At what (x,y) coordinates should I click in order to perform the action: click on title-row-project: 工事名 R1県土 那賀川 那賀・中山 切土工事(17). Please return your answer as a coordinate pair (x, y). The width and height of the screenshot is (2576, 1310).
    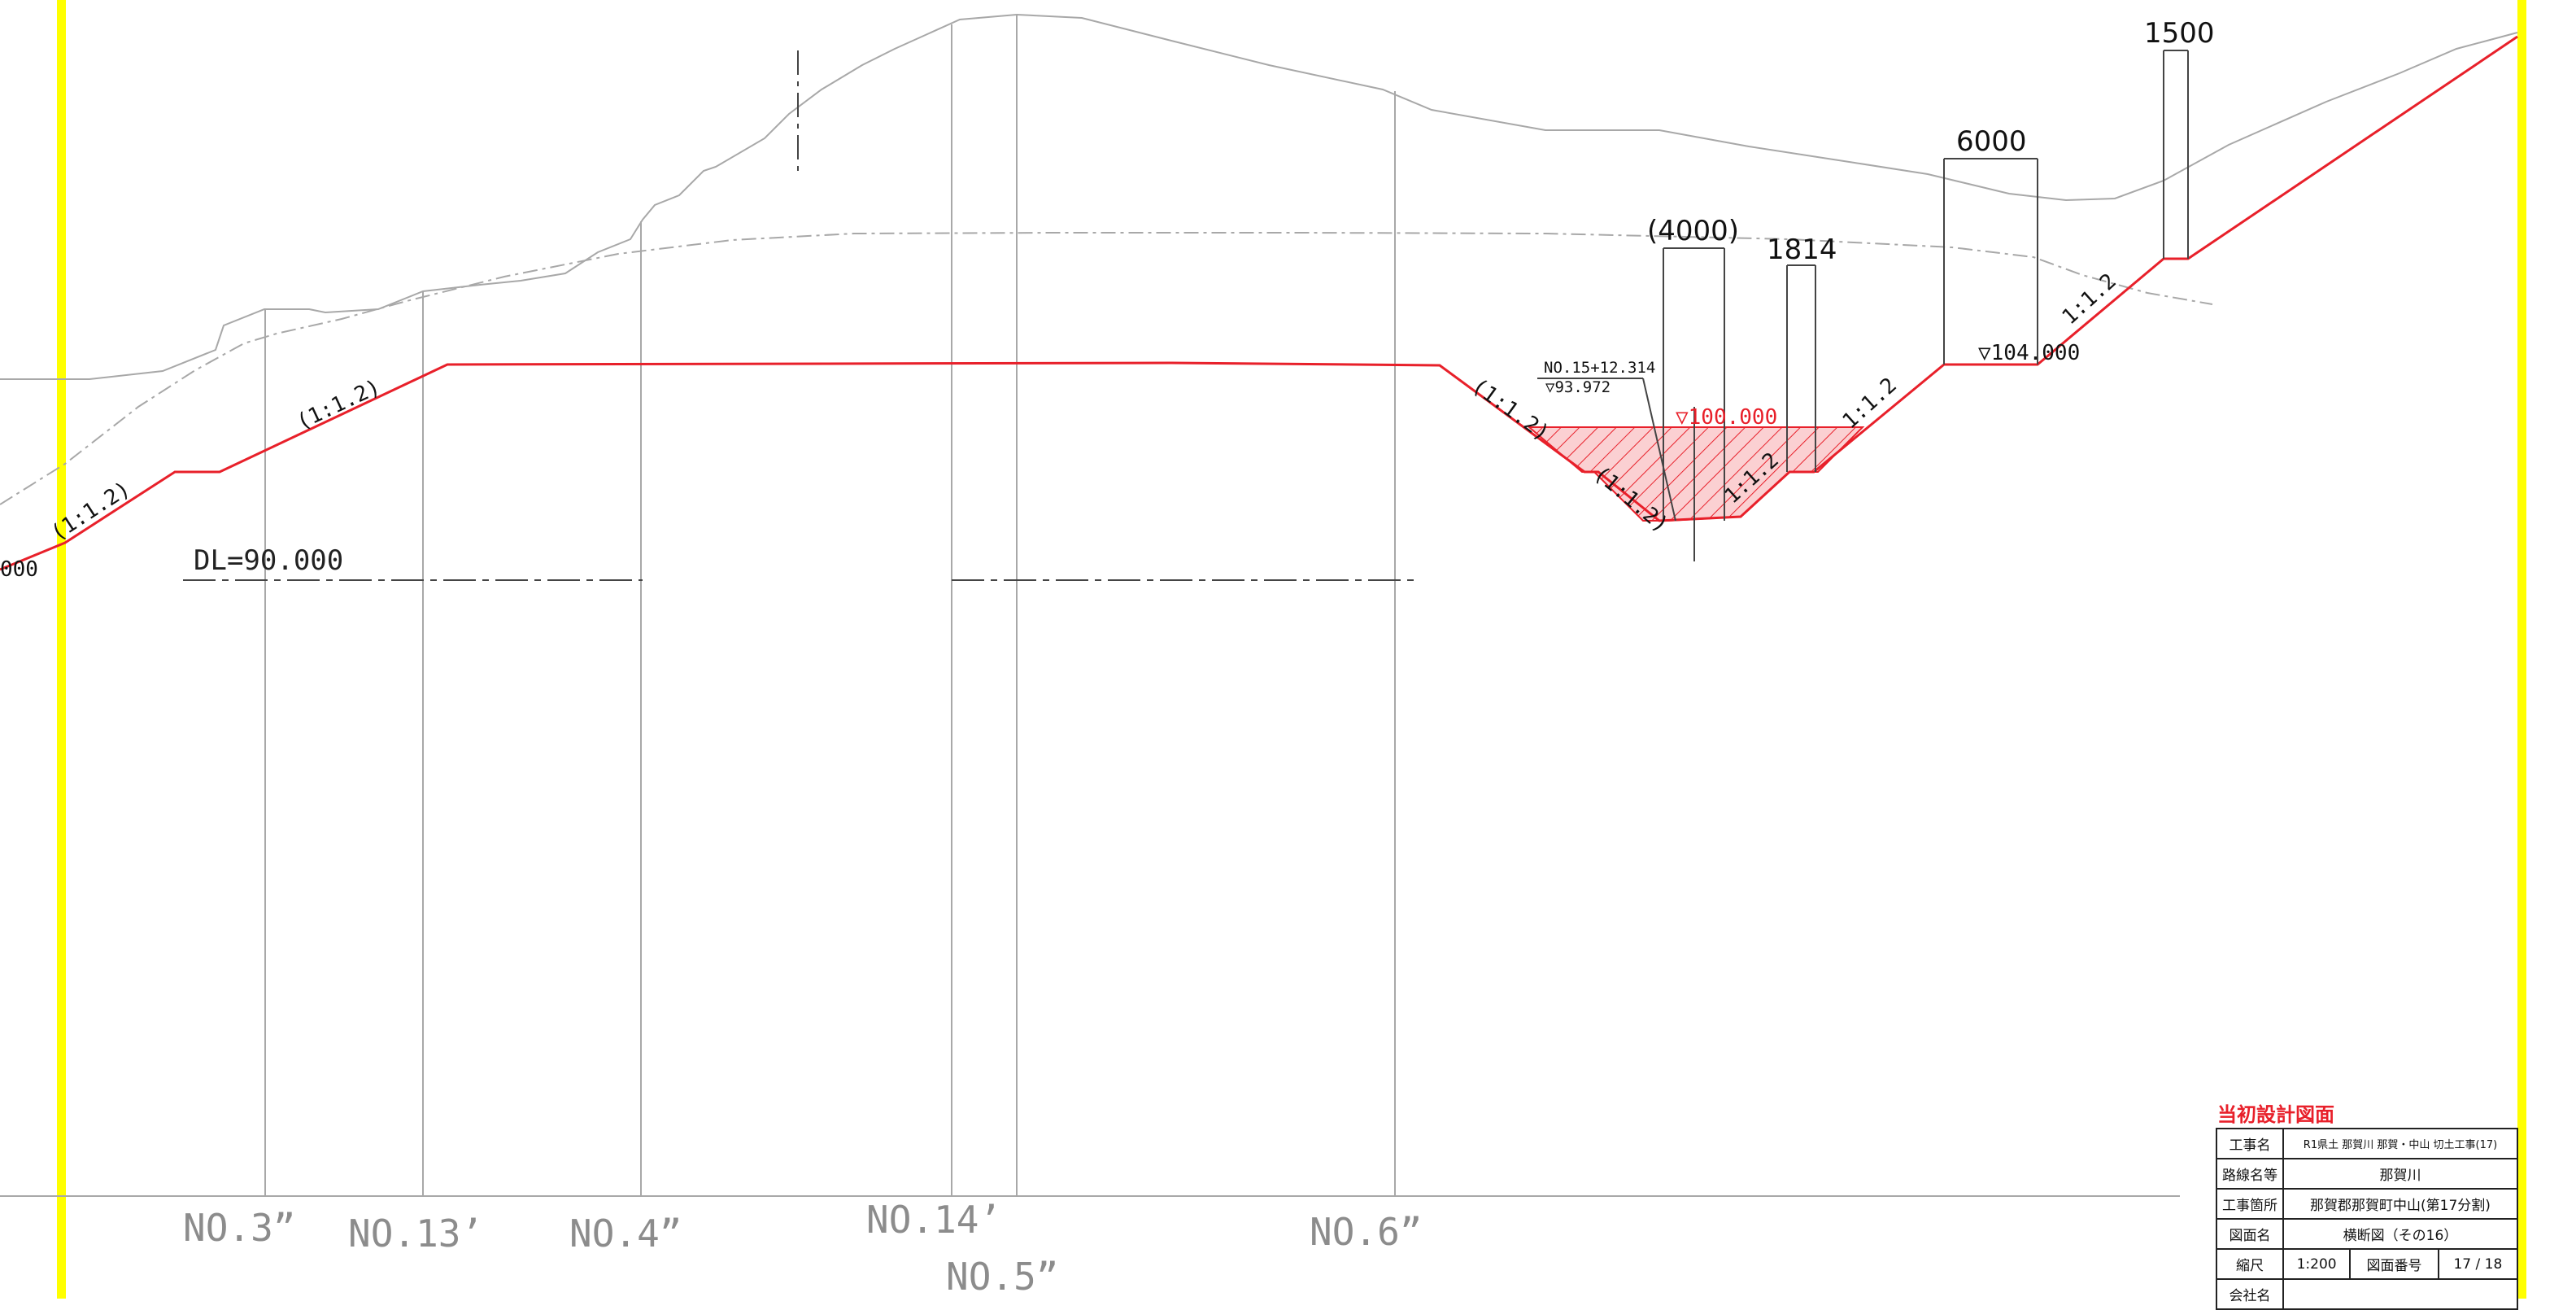
    Looking at the image, I should click on (2367, 1143).